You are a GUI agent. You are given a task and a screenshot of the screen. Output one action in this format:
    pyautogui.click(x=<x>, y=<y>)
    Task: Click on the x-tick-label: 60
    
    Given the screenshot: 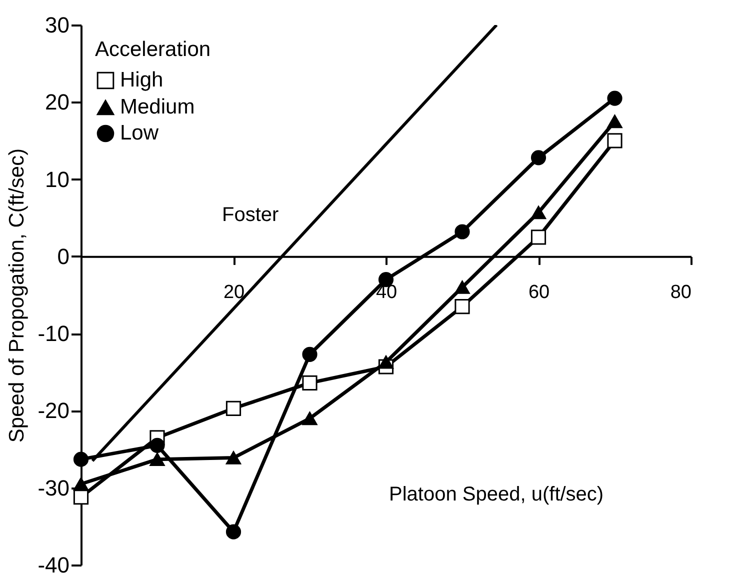 What is the action you would take?
    pyautogui.click(x=539, y=292)
    